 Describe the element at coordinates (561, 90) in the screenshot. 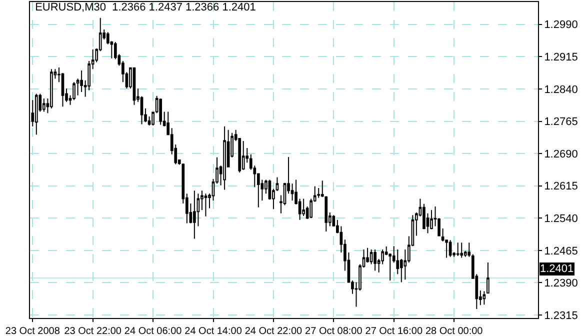

I see `y-tick-label: 1.2840` at that location.